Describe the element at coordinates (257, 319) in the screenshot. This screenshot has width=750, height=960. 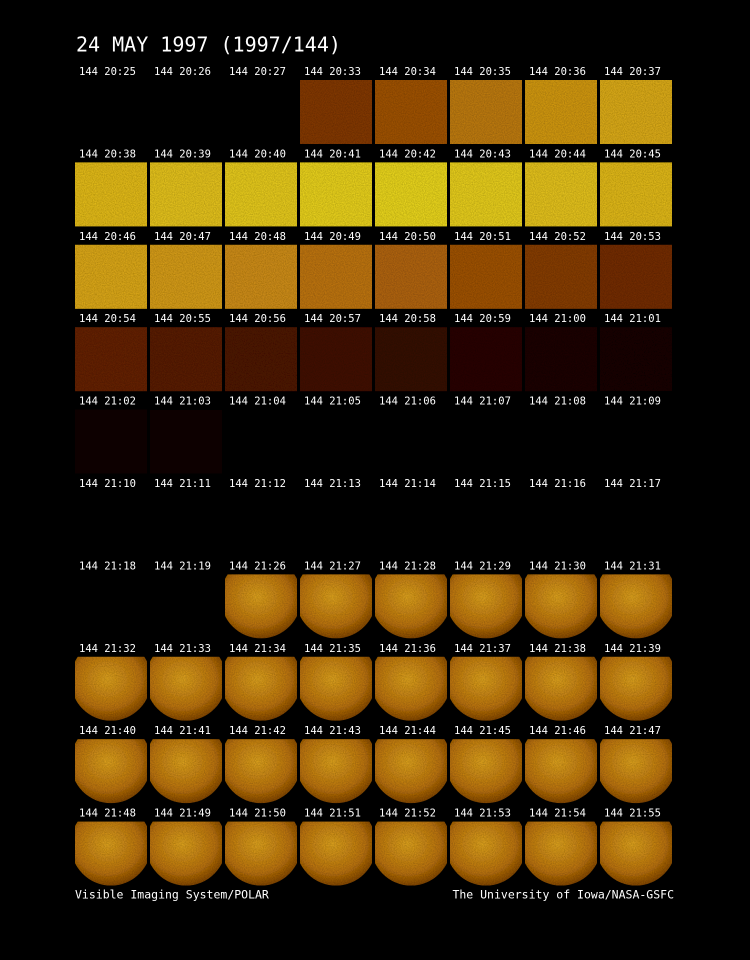
I see `frame-label: 144 20:56` at that location.